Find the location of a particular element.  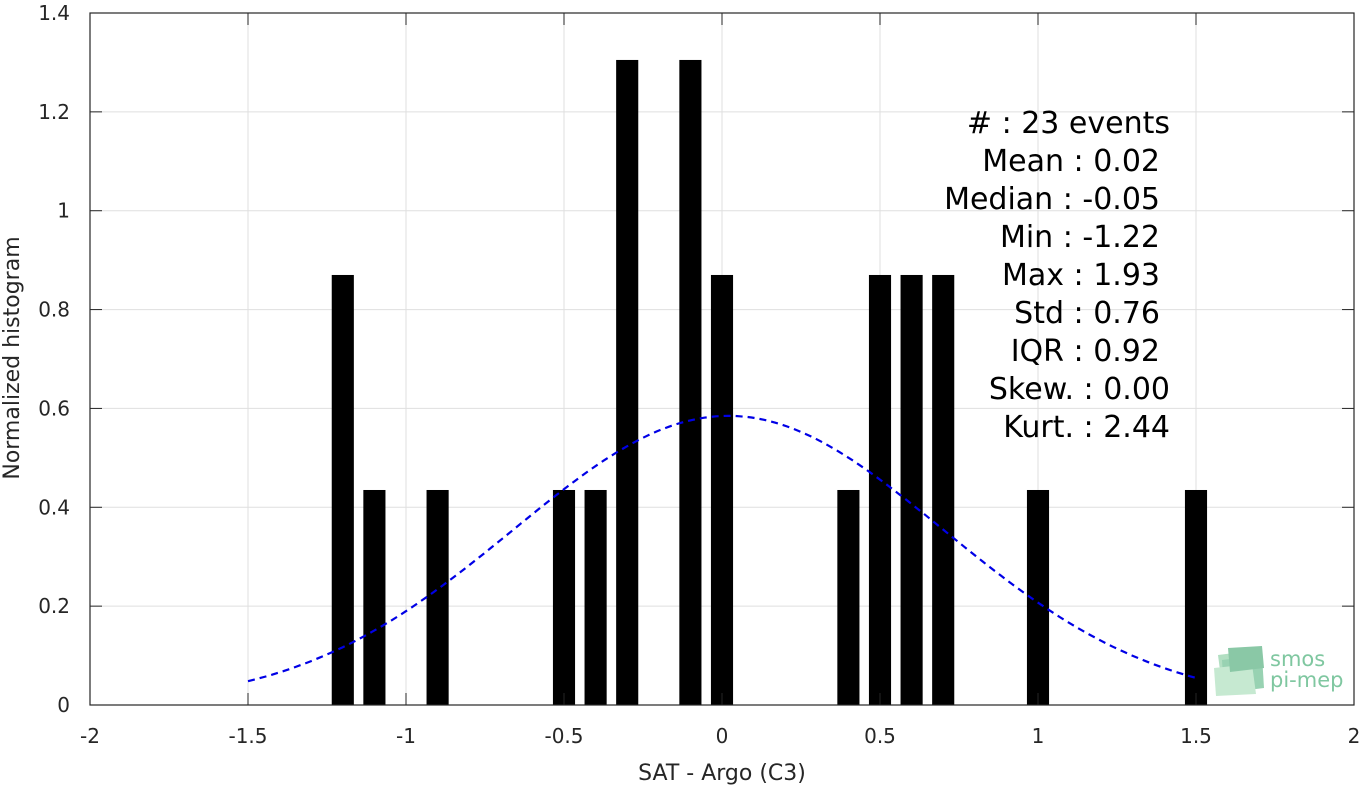

y-tick-label: 1 is located at coordinates (63, 211).